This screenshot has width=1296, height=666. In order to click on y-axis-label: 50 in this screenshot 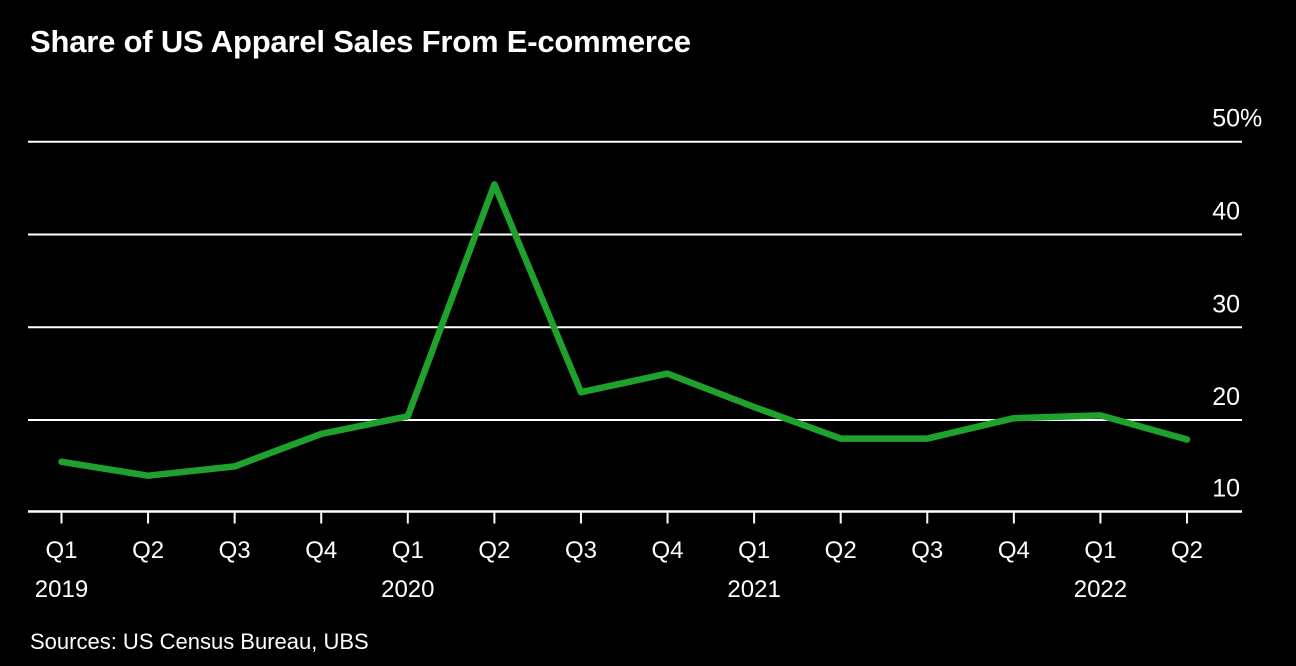, I will do `click(1226, 119)`.